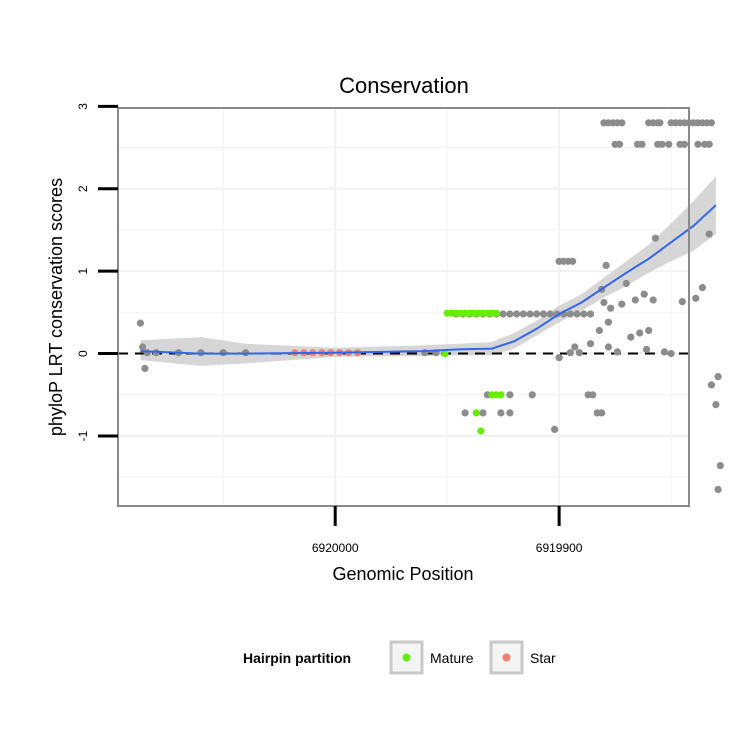 This screenshot has width=750, height=750. What do you see at coordinates (447, 530) in the screenshot?
I see `x-axis: 6920000 6919900` at bounding box center [447, 530].